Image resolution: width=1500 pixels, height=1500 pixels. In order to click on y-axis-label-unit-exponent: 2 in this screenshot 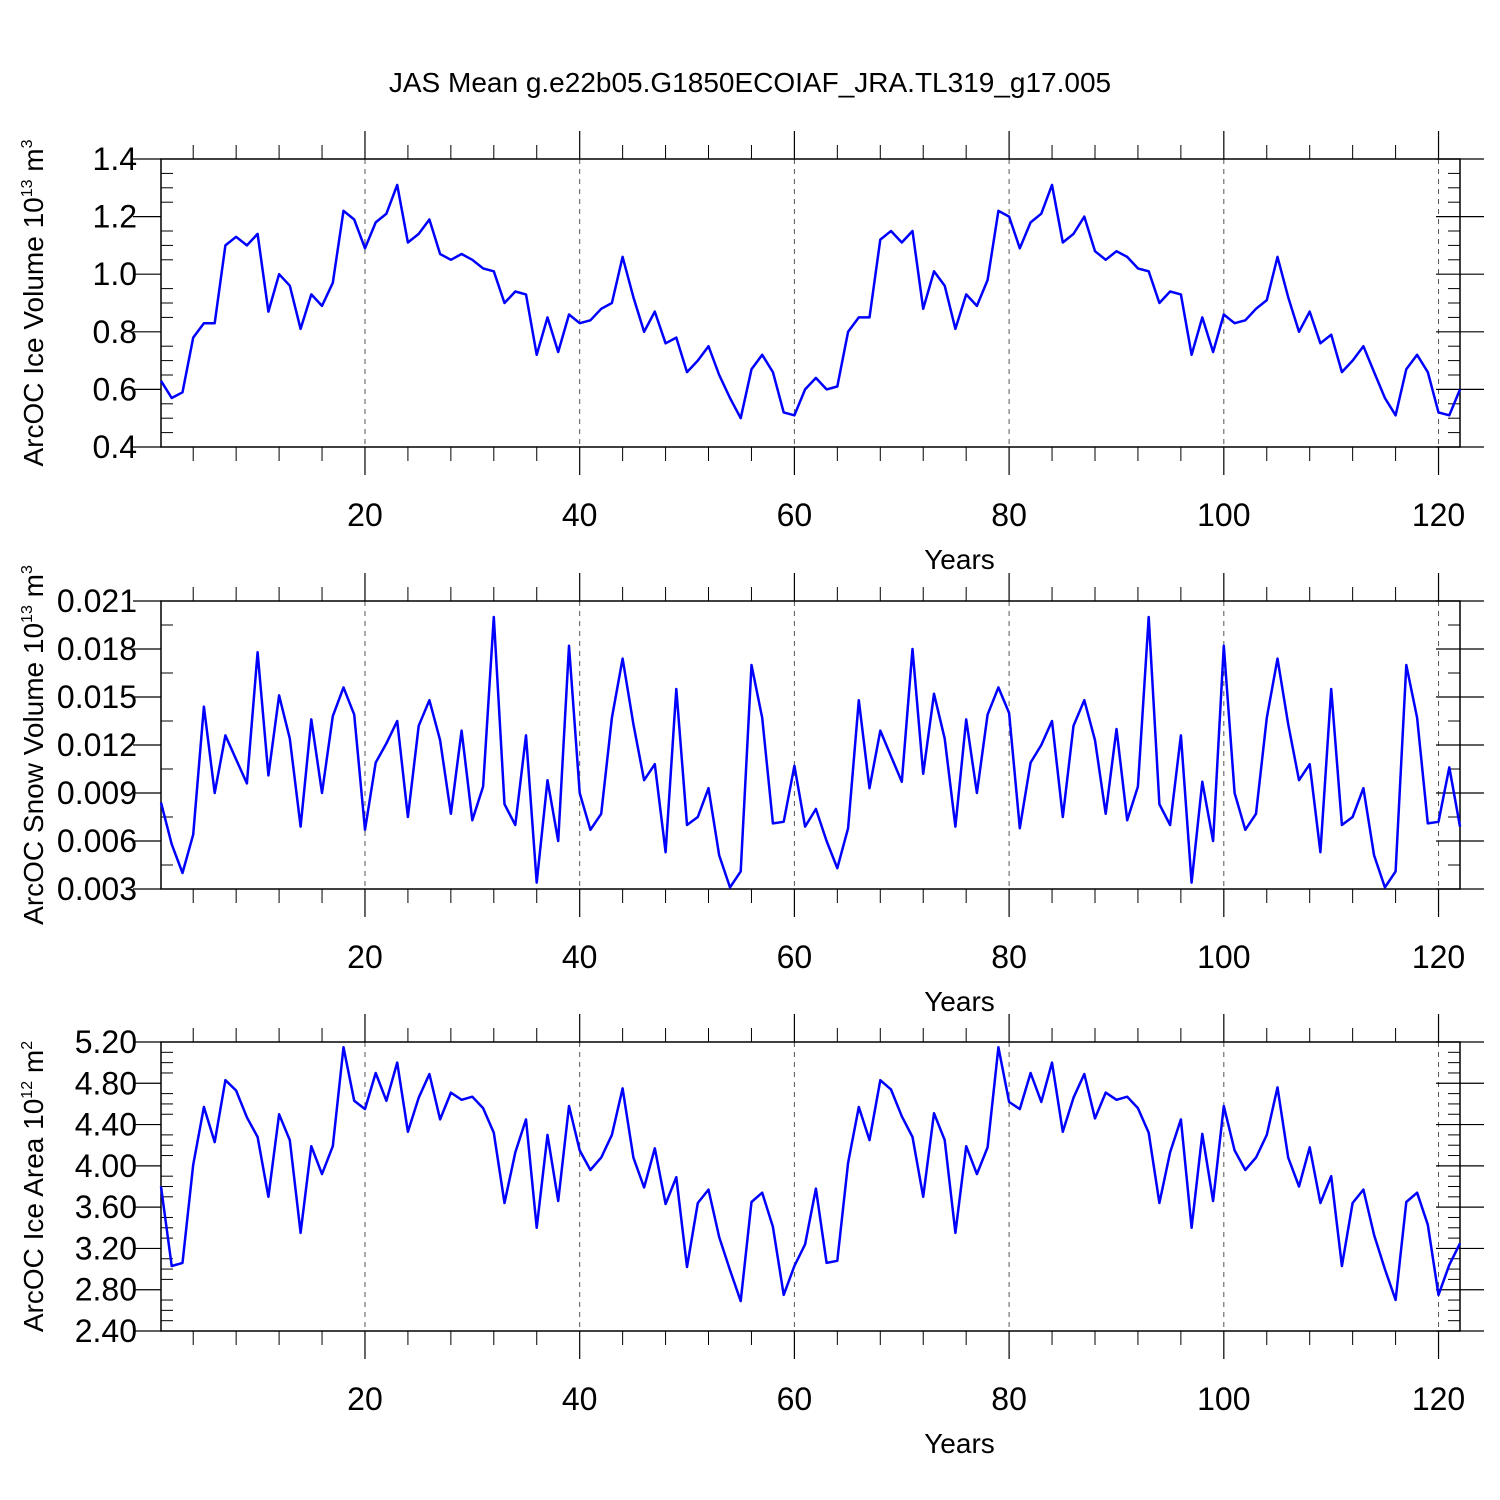, I will do `click(27, 1045)`.